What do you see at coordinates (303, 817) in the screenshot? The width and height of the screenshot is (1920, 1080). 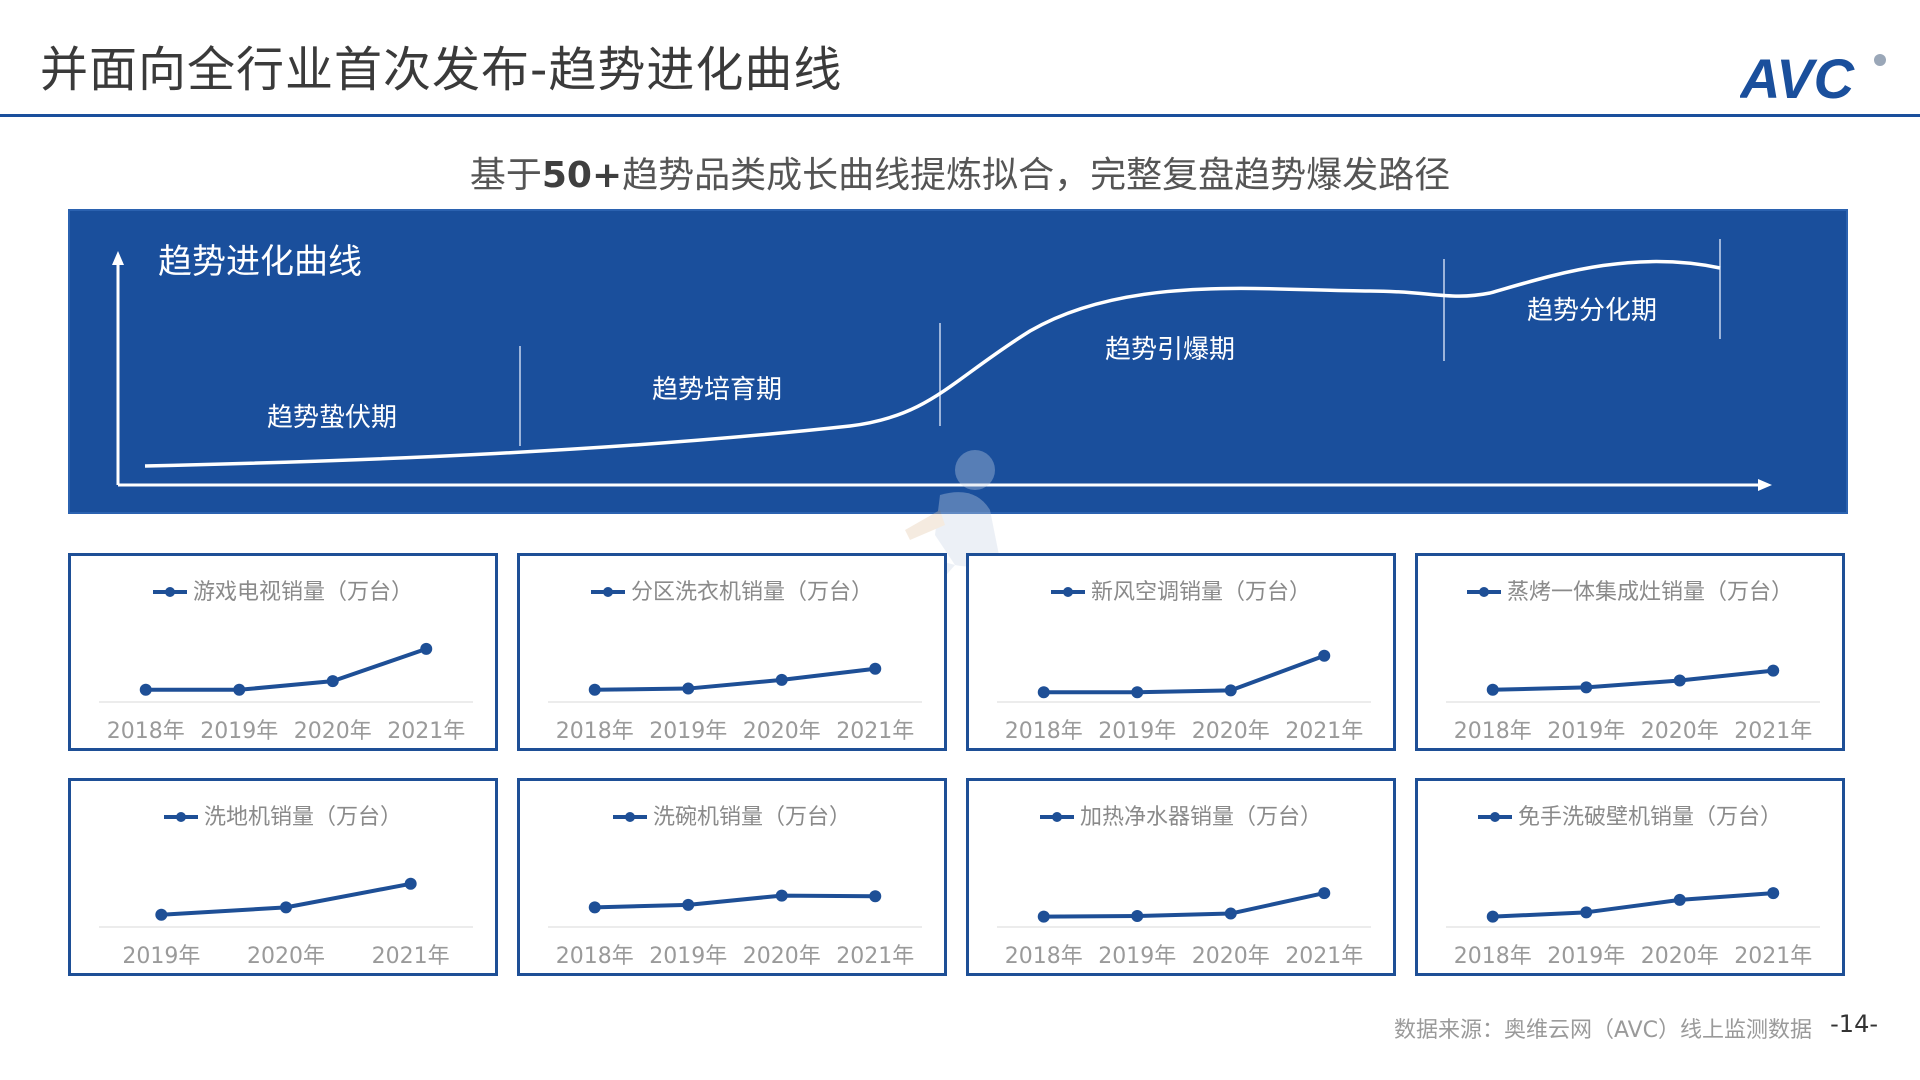 I see `legend-label: 洗地机销量（万台）` at bounding box center [303, 817].